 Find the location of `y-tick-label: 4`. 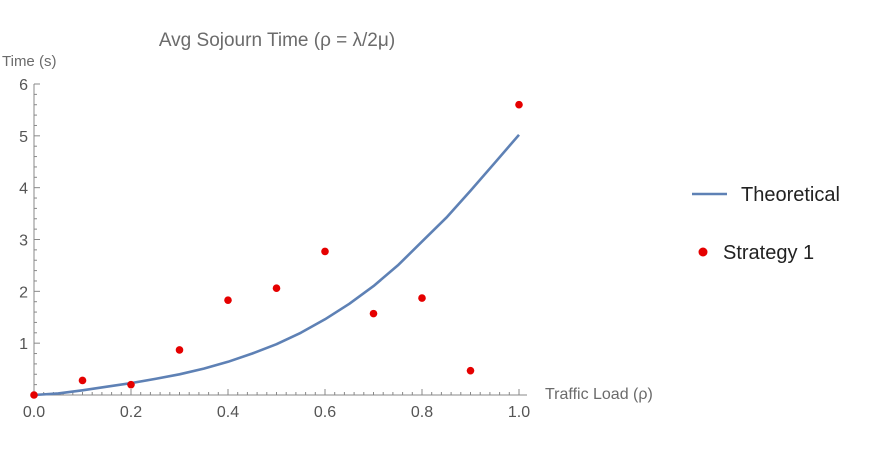

y-tick-label: 4 is located at coordinates (23, 189).